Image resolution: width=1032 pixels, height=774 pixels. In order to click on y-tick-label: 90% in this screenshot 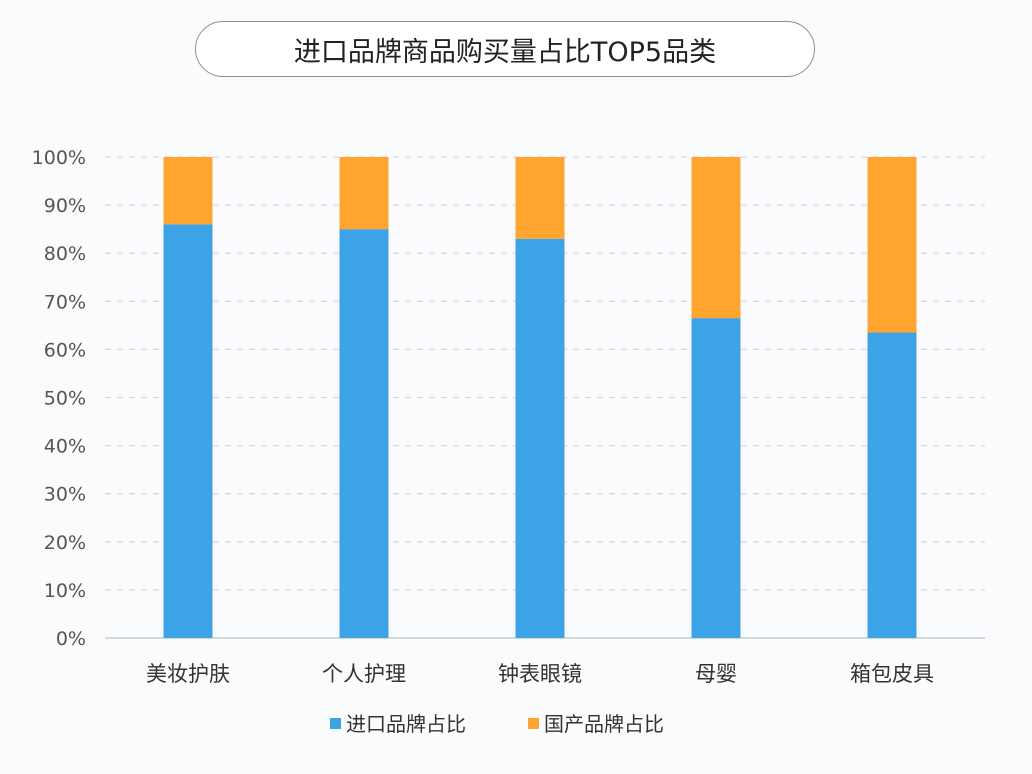, I will do `click(65, 206)`.